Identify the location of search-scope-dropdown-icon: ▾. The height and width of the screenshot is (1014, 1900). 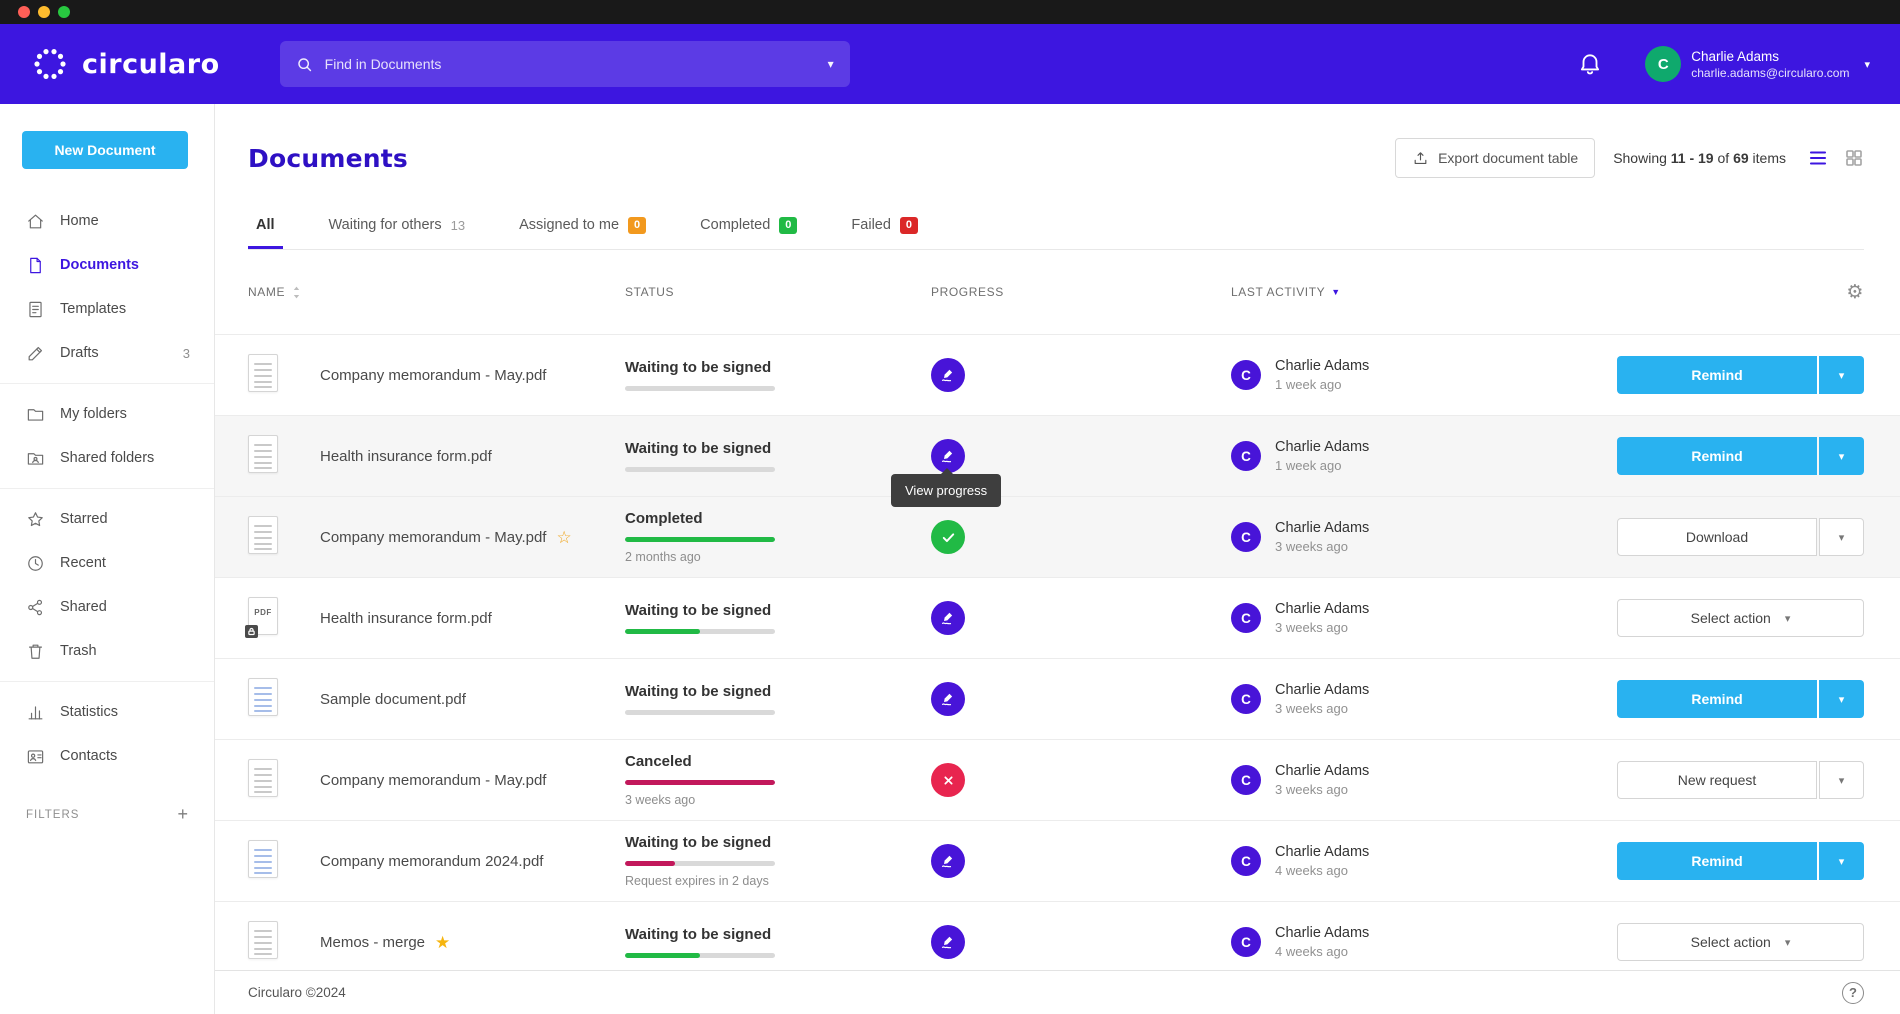
(830, 64).